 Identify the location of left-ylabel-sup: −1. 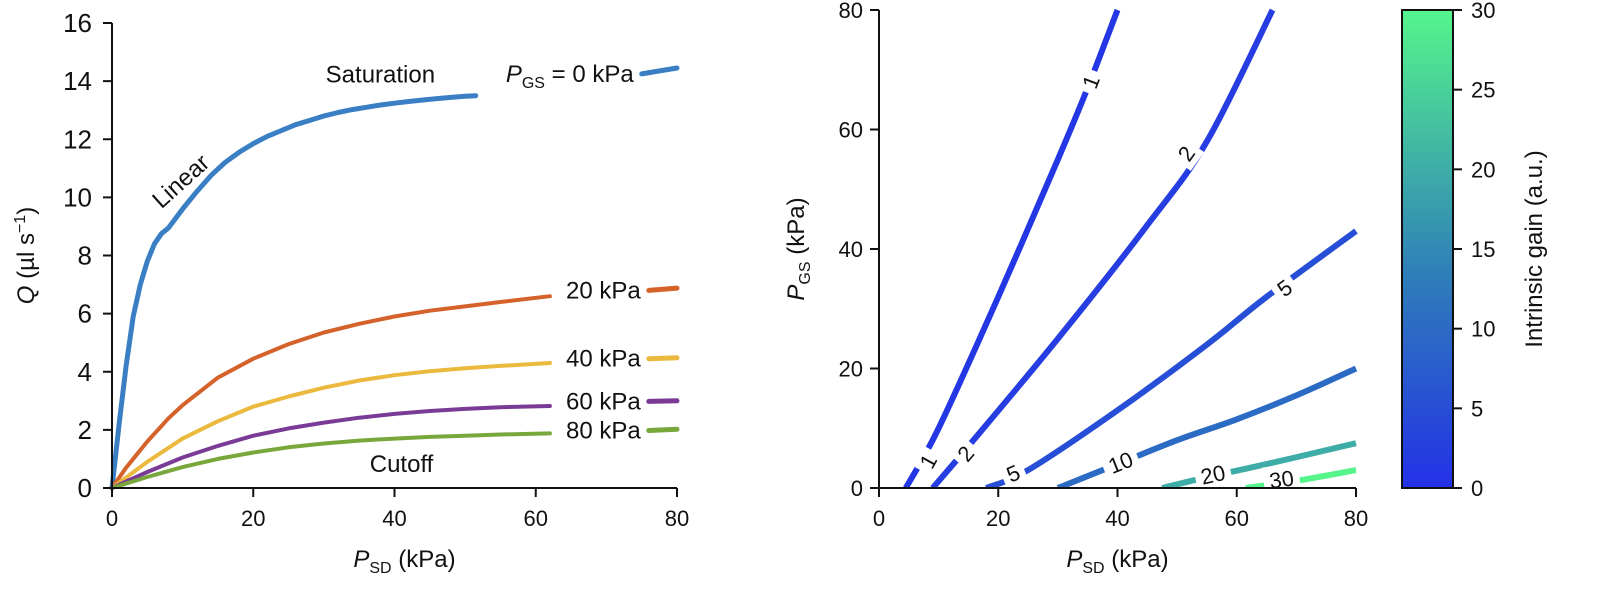
(20, 224).